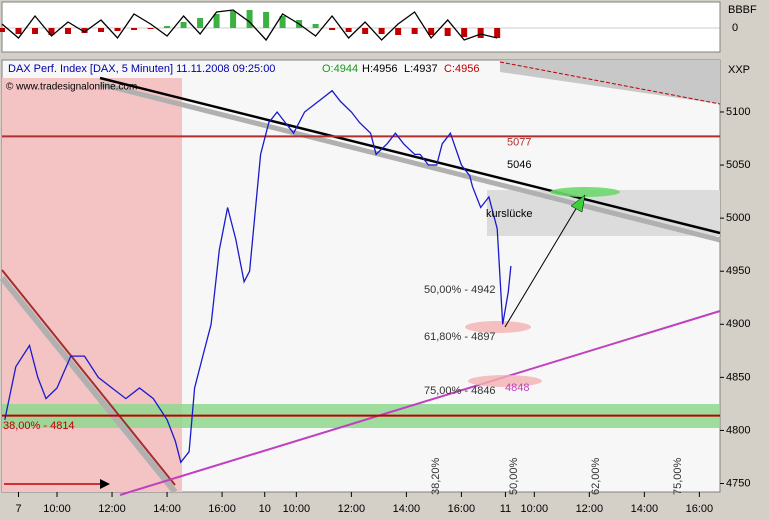 This screenshot has width=769, height=520. What do you see at coordinates (519, 165) in the screenshot?
I see `annotation: 5046` at bounding box center [519, 165].